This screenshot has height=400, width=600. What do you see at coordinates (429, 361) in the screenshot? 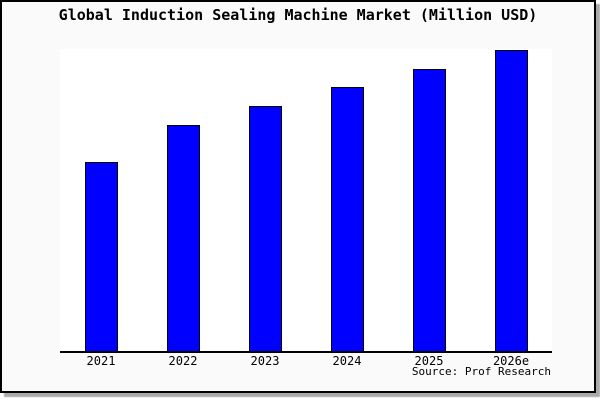
I see `x-tick-label-2025: 2025` at bounding box center [429, 361].